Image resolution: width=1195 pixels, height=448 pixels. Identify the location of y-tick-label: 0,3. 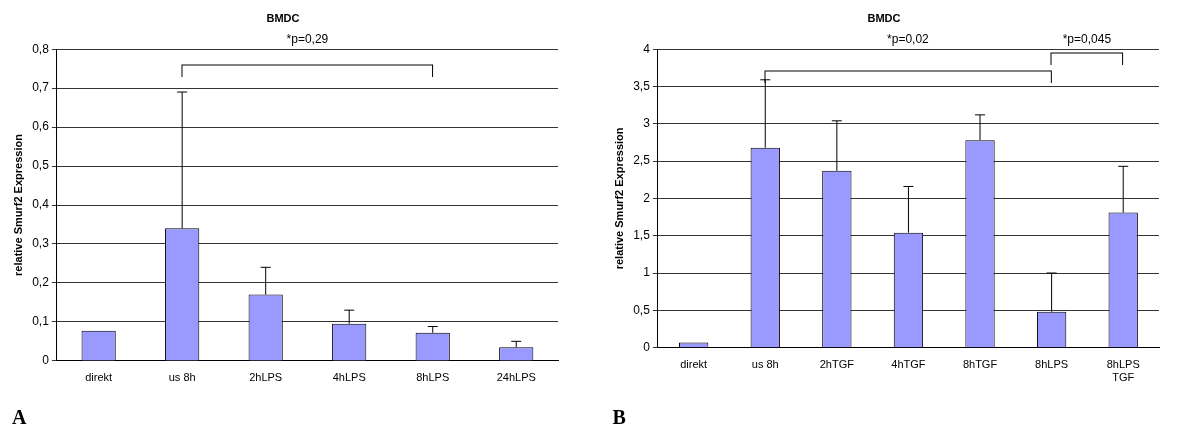
(41, 243).